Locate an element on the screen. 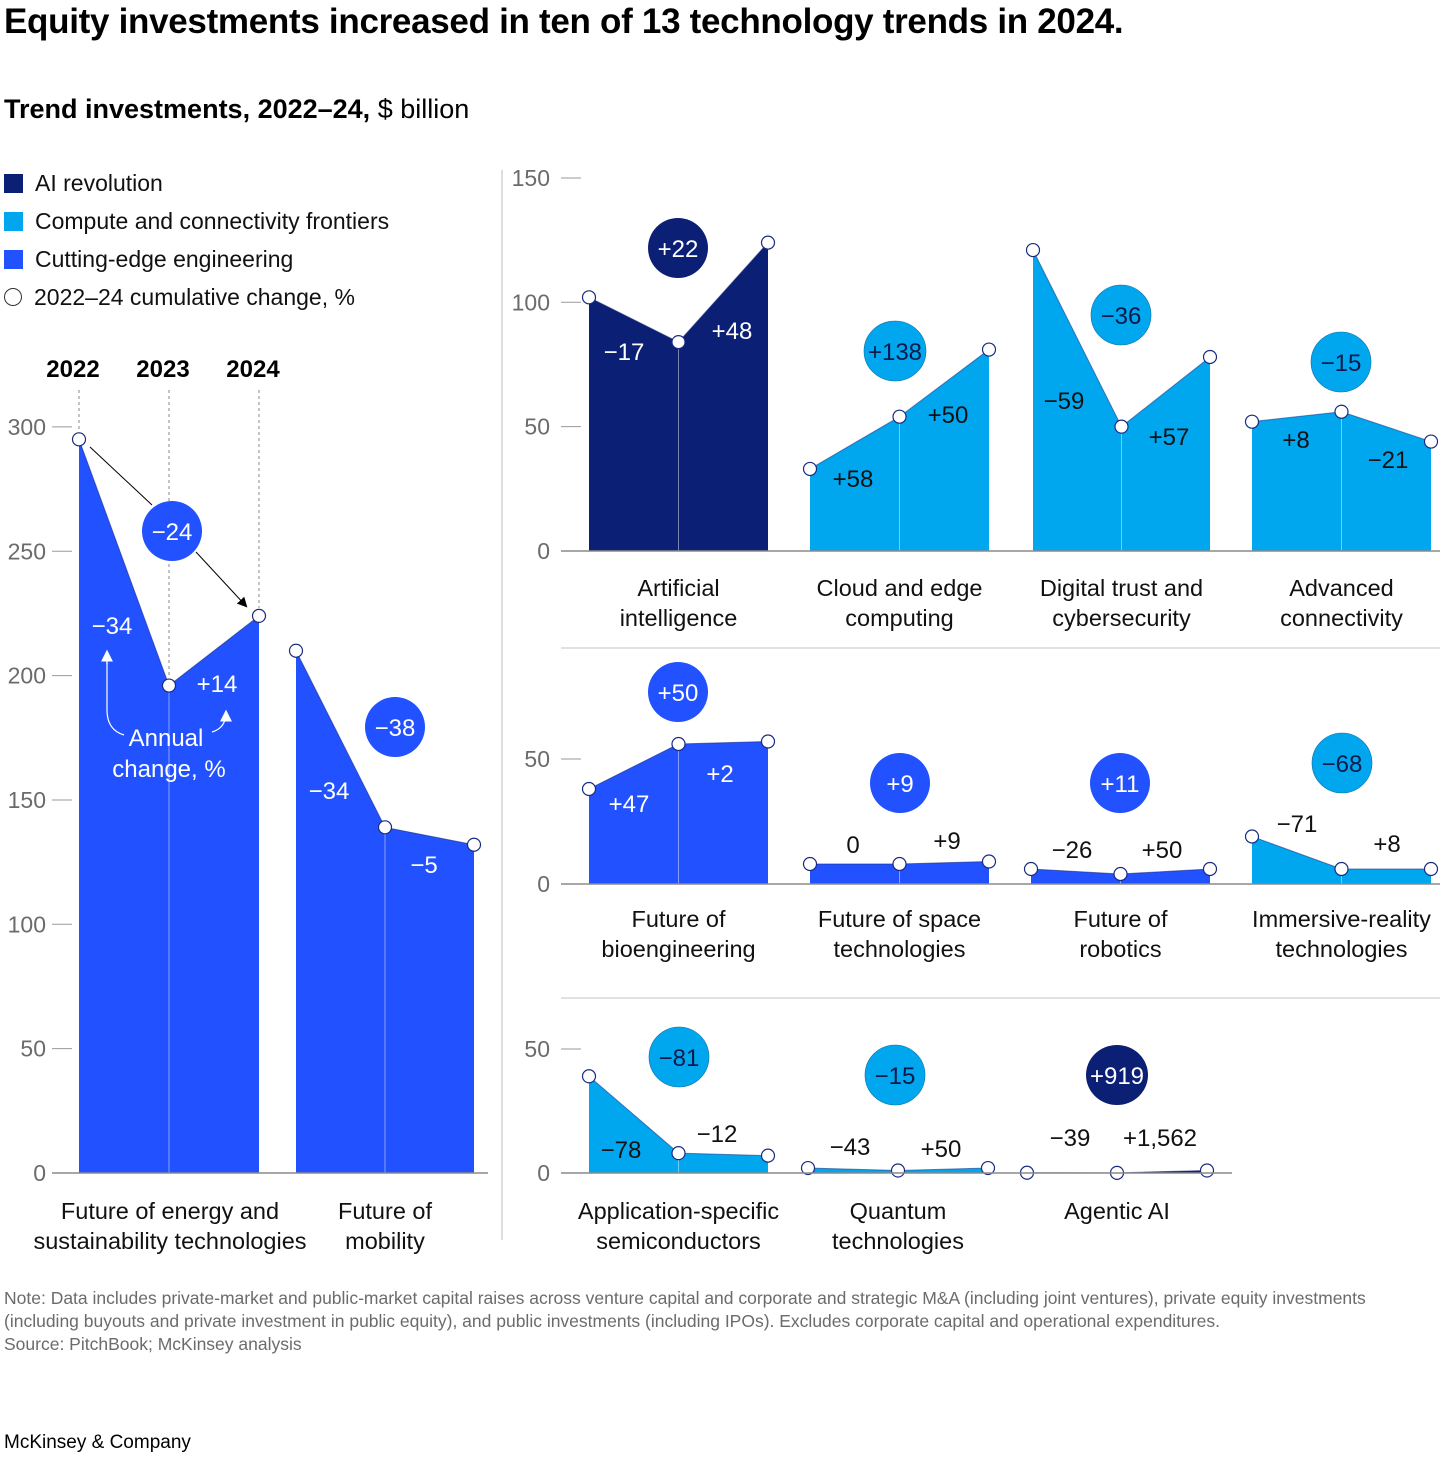 The width and height of the screenshot is (1440, 1458). series-cloud-and-edge-computing: +58 +50 +138 Cloud and edge computing is located at coordinates (899, 475).